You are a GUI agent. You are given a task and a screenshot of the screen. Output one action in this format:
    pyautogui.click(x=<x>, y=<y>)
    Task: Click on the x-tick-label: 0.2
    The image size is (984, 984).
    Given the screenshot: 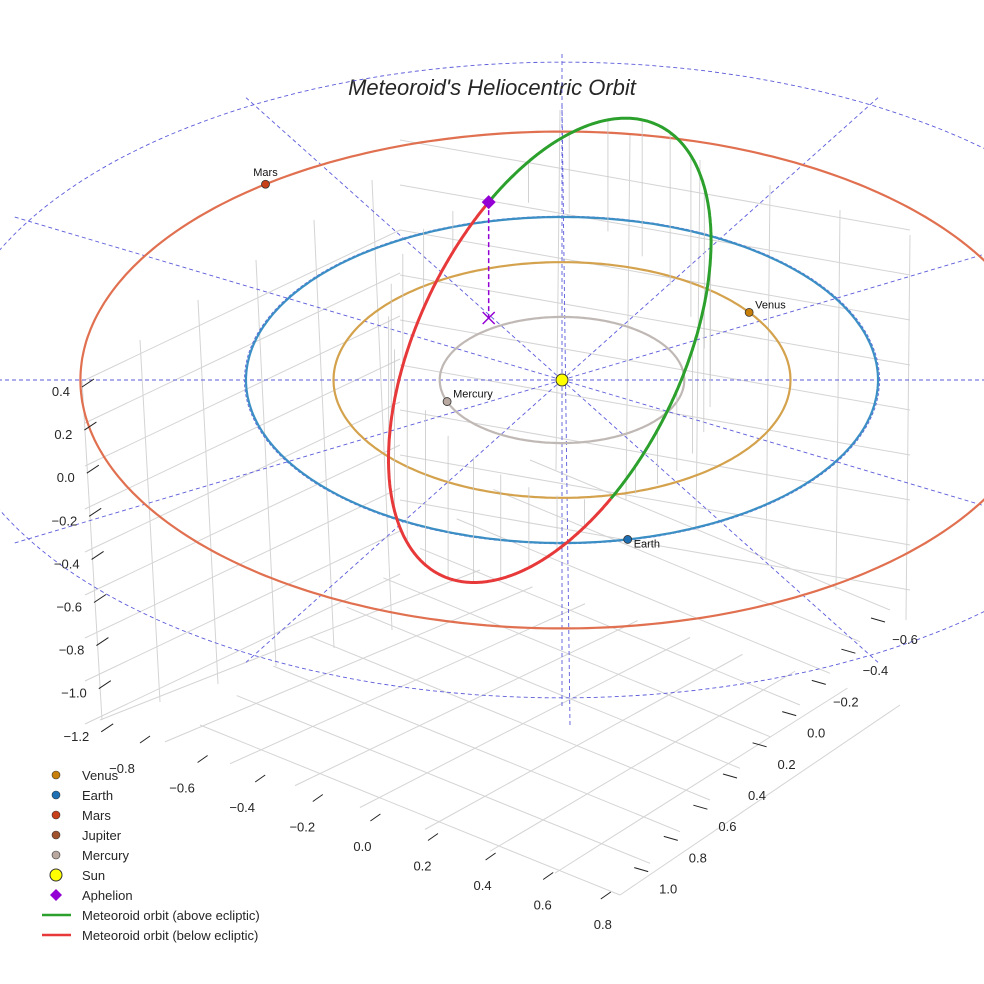 What is the action you would take?
    pyautogui.click(x=422, y=866)
    